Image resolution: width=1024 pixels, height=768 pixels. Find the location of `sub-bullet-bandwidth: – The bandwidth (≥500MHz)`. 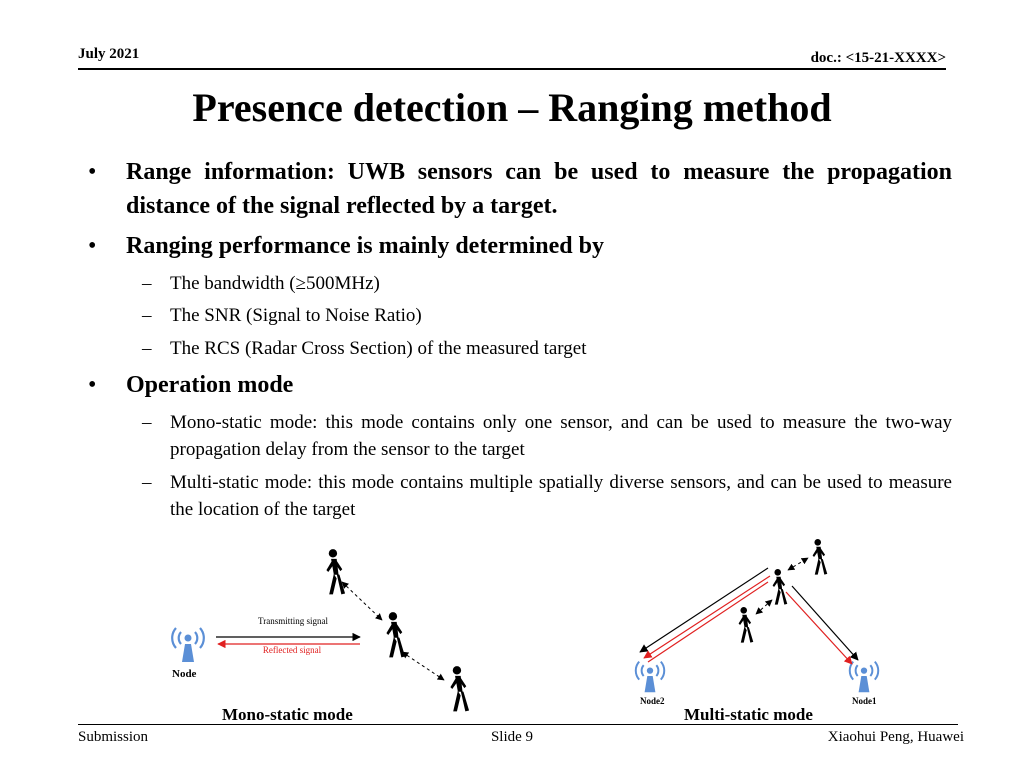

sub-bullet-bandwidth: – The bandwidth (≥500MHz) is located at coordinates (547, 283).